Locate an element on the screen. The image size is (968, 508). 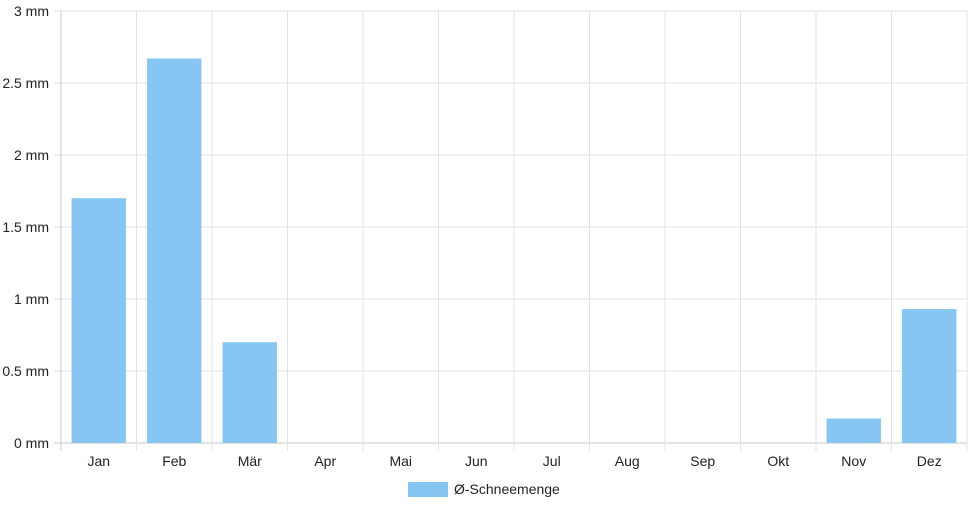
x-tick-label: Nov is located at coordinates (853, 461).